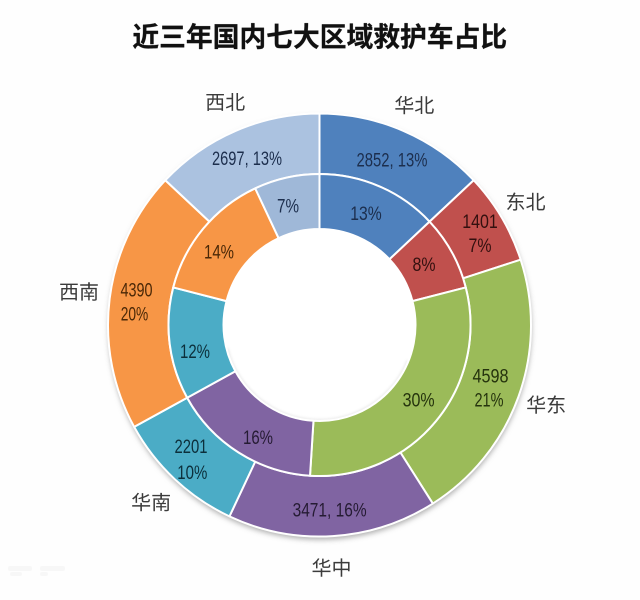 Image resolution: width=640 pixels, height=600 pixels. What do you see at coordinates (365, 214) in the screenshot?
I see `svg-text: 13%` at bounding box center [365, 214].